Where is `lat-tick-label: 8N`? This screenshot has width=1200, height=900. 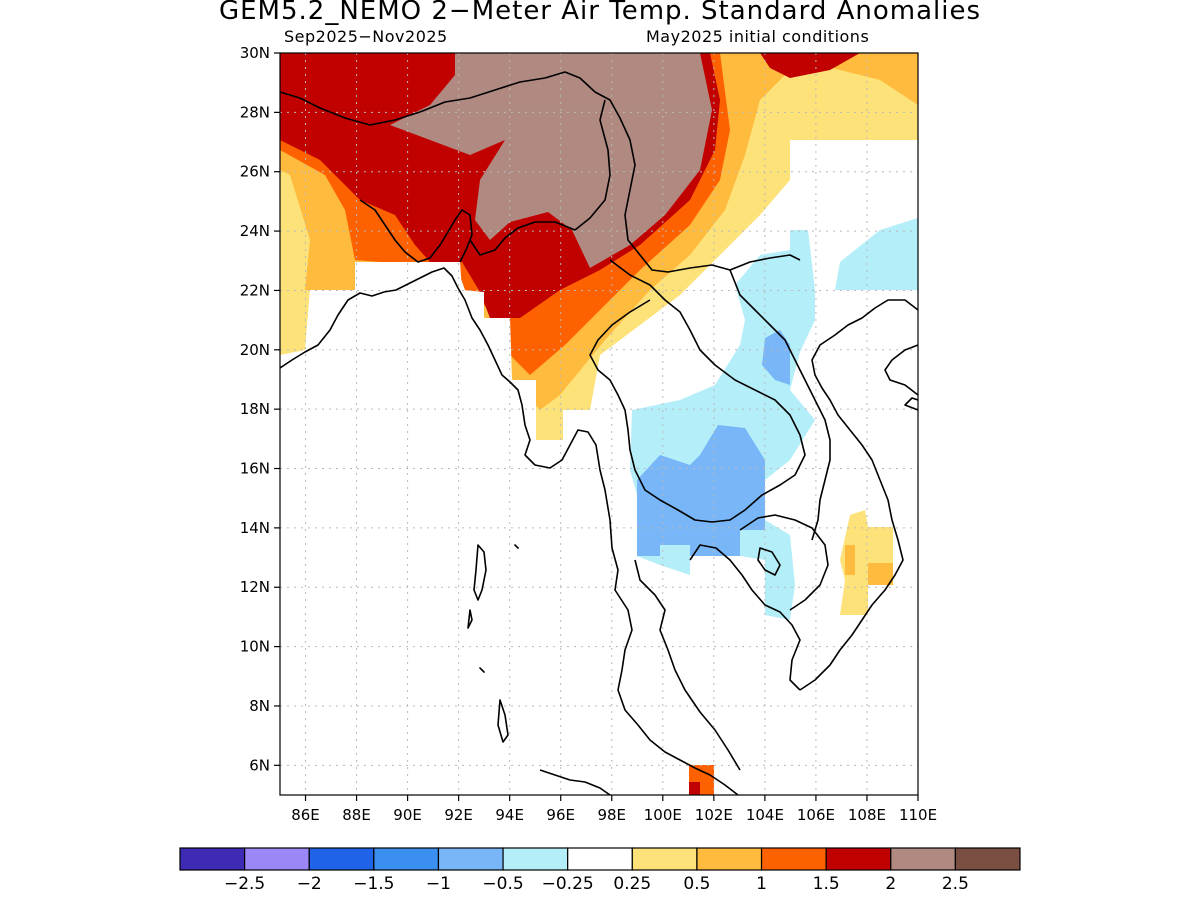
lat-tick-label: 8N is located at coordinates (259, 706).